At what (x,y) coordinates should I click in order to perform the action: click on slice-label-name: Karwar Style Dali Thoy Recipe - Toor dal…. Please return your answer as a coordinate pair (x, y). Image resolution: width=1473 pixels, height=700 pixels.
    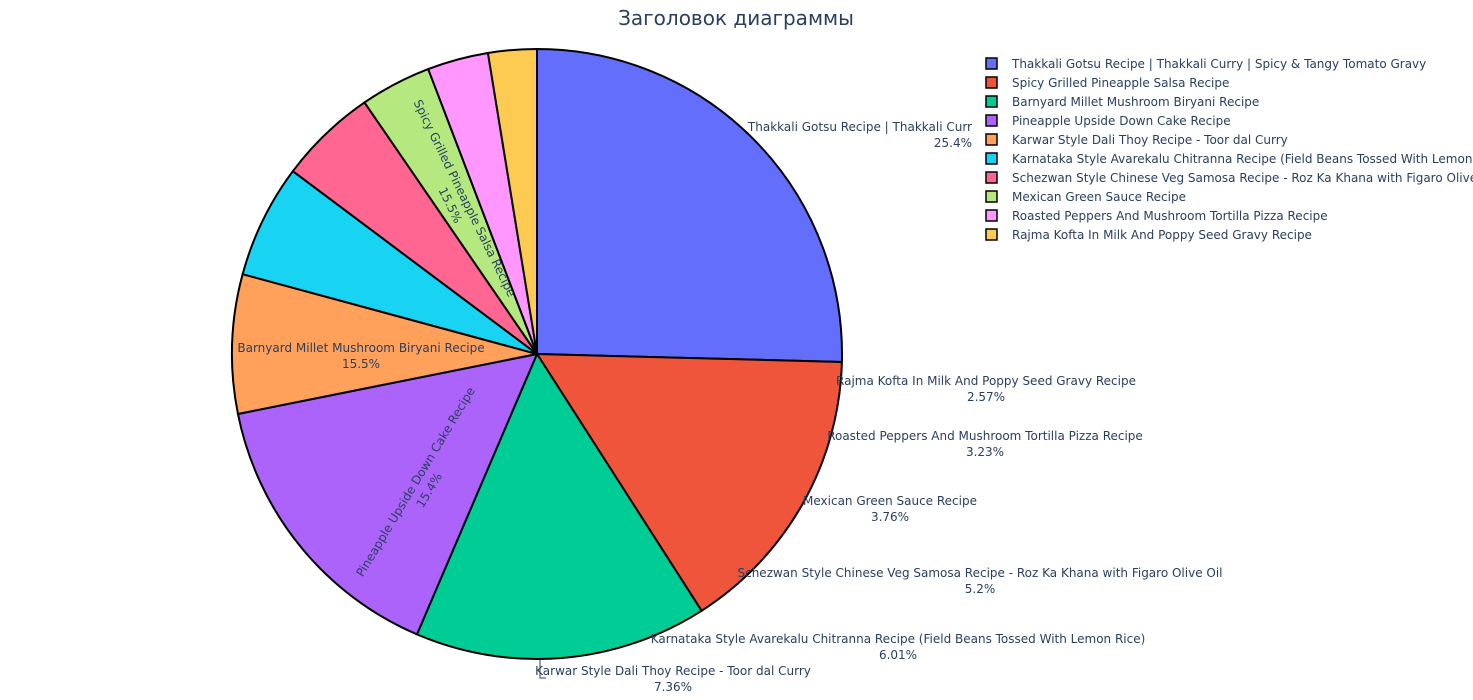
    Looking at the image, I should click on (673, 671).